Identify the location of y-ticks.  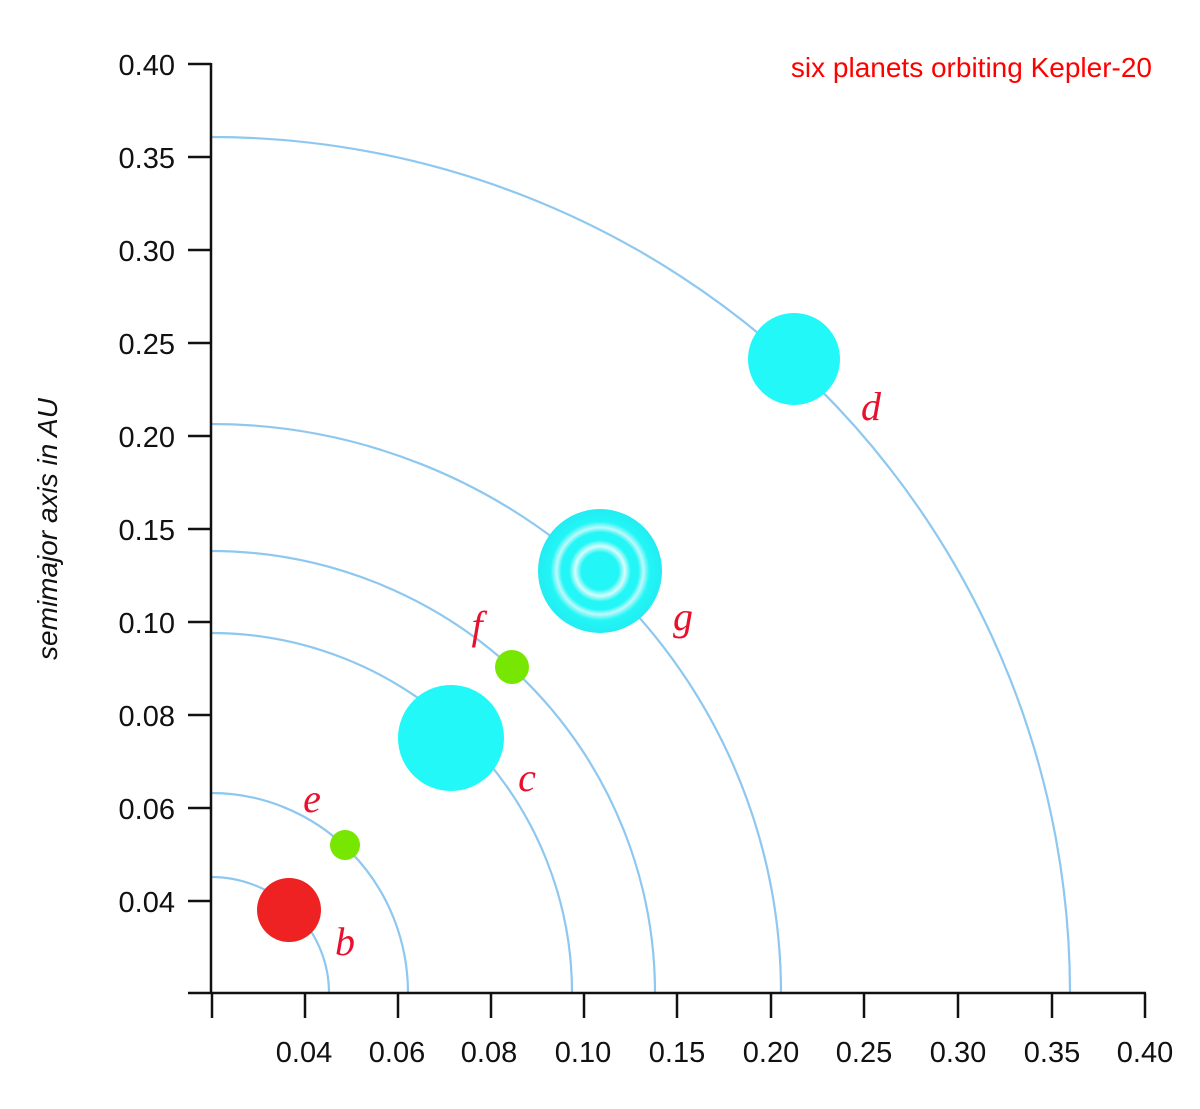
(199, 482).